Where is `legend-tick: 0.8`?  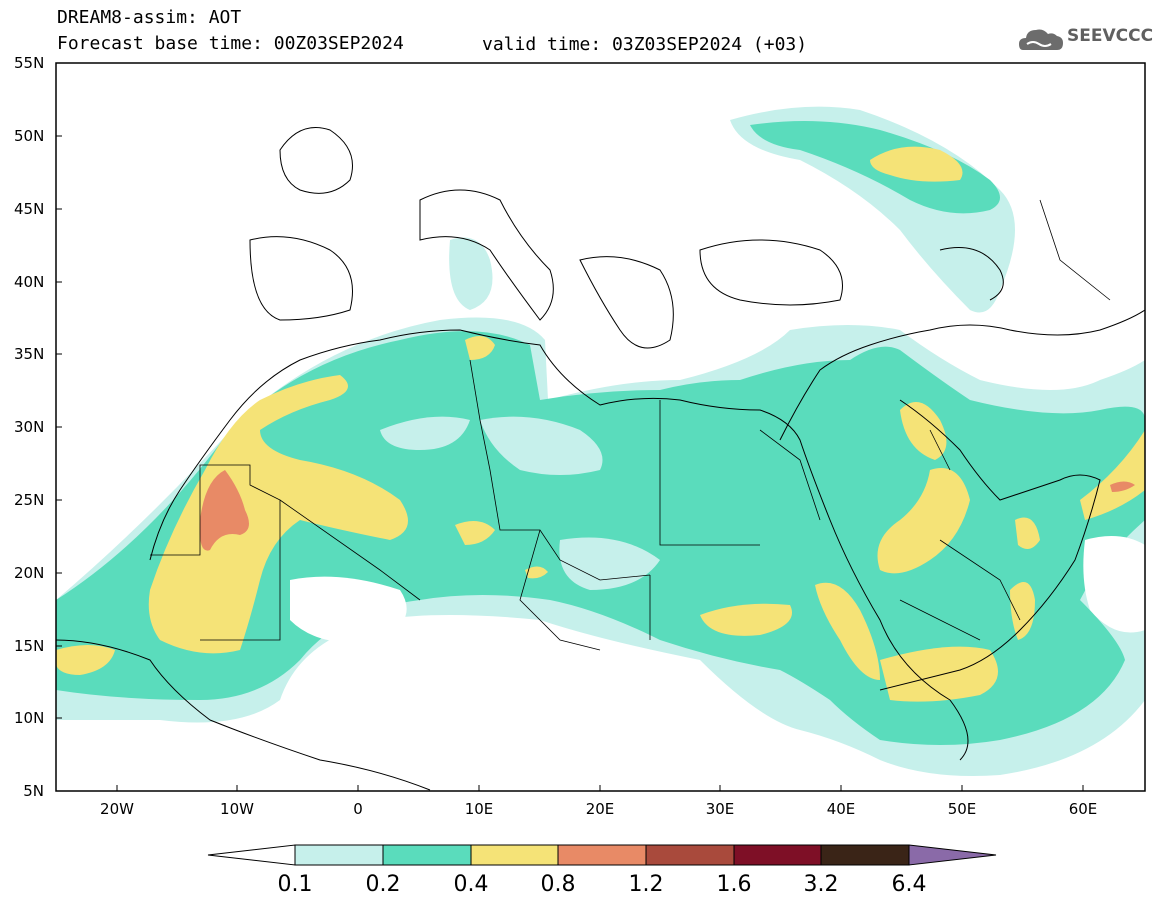 legend-tick: 0.8 is located at coordinates (558, 884).